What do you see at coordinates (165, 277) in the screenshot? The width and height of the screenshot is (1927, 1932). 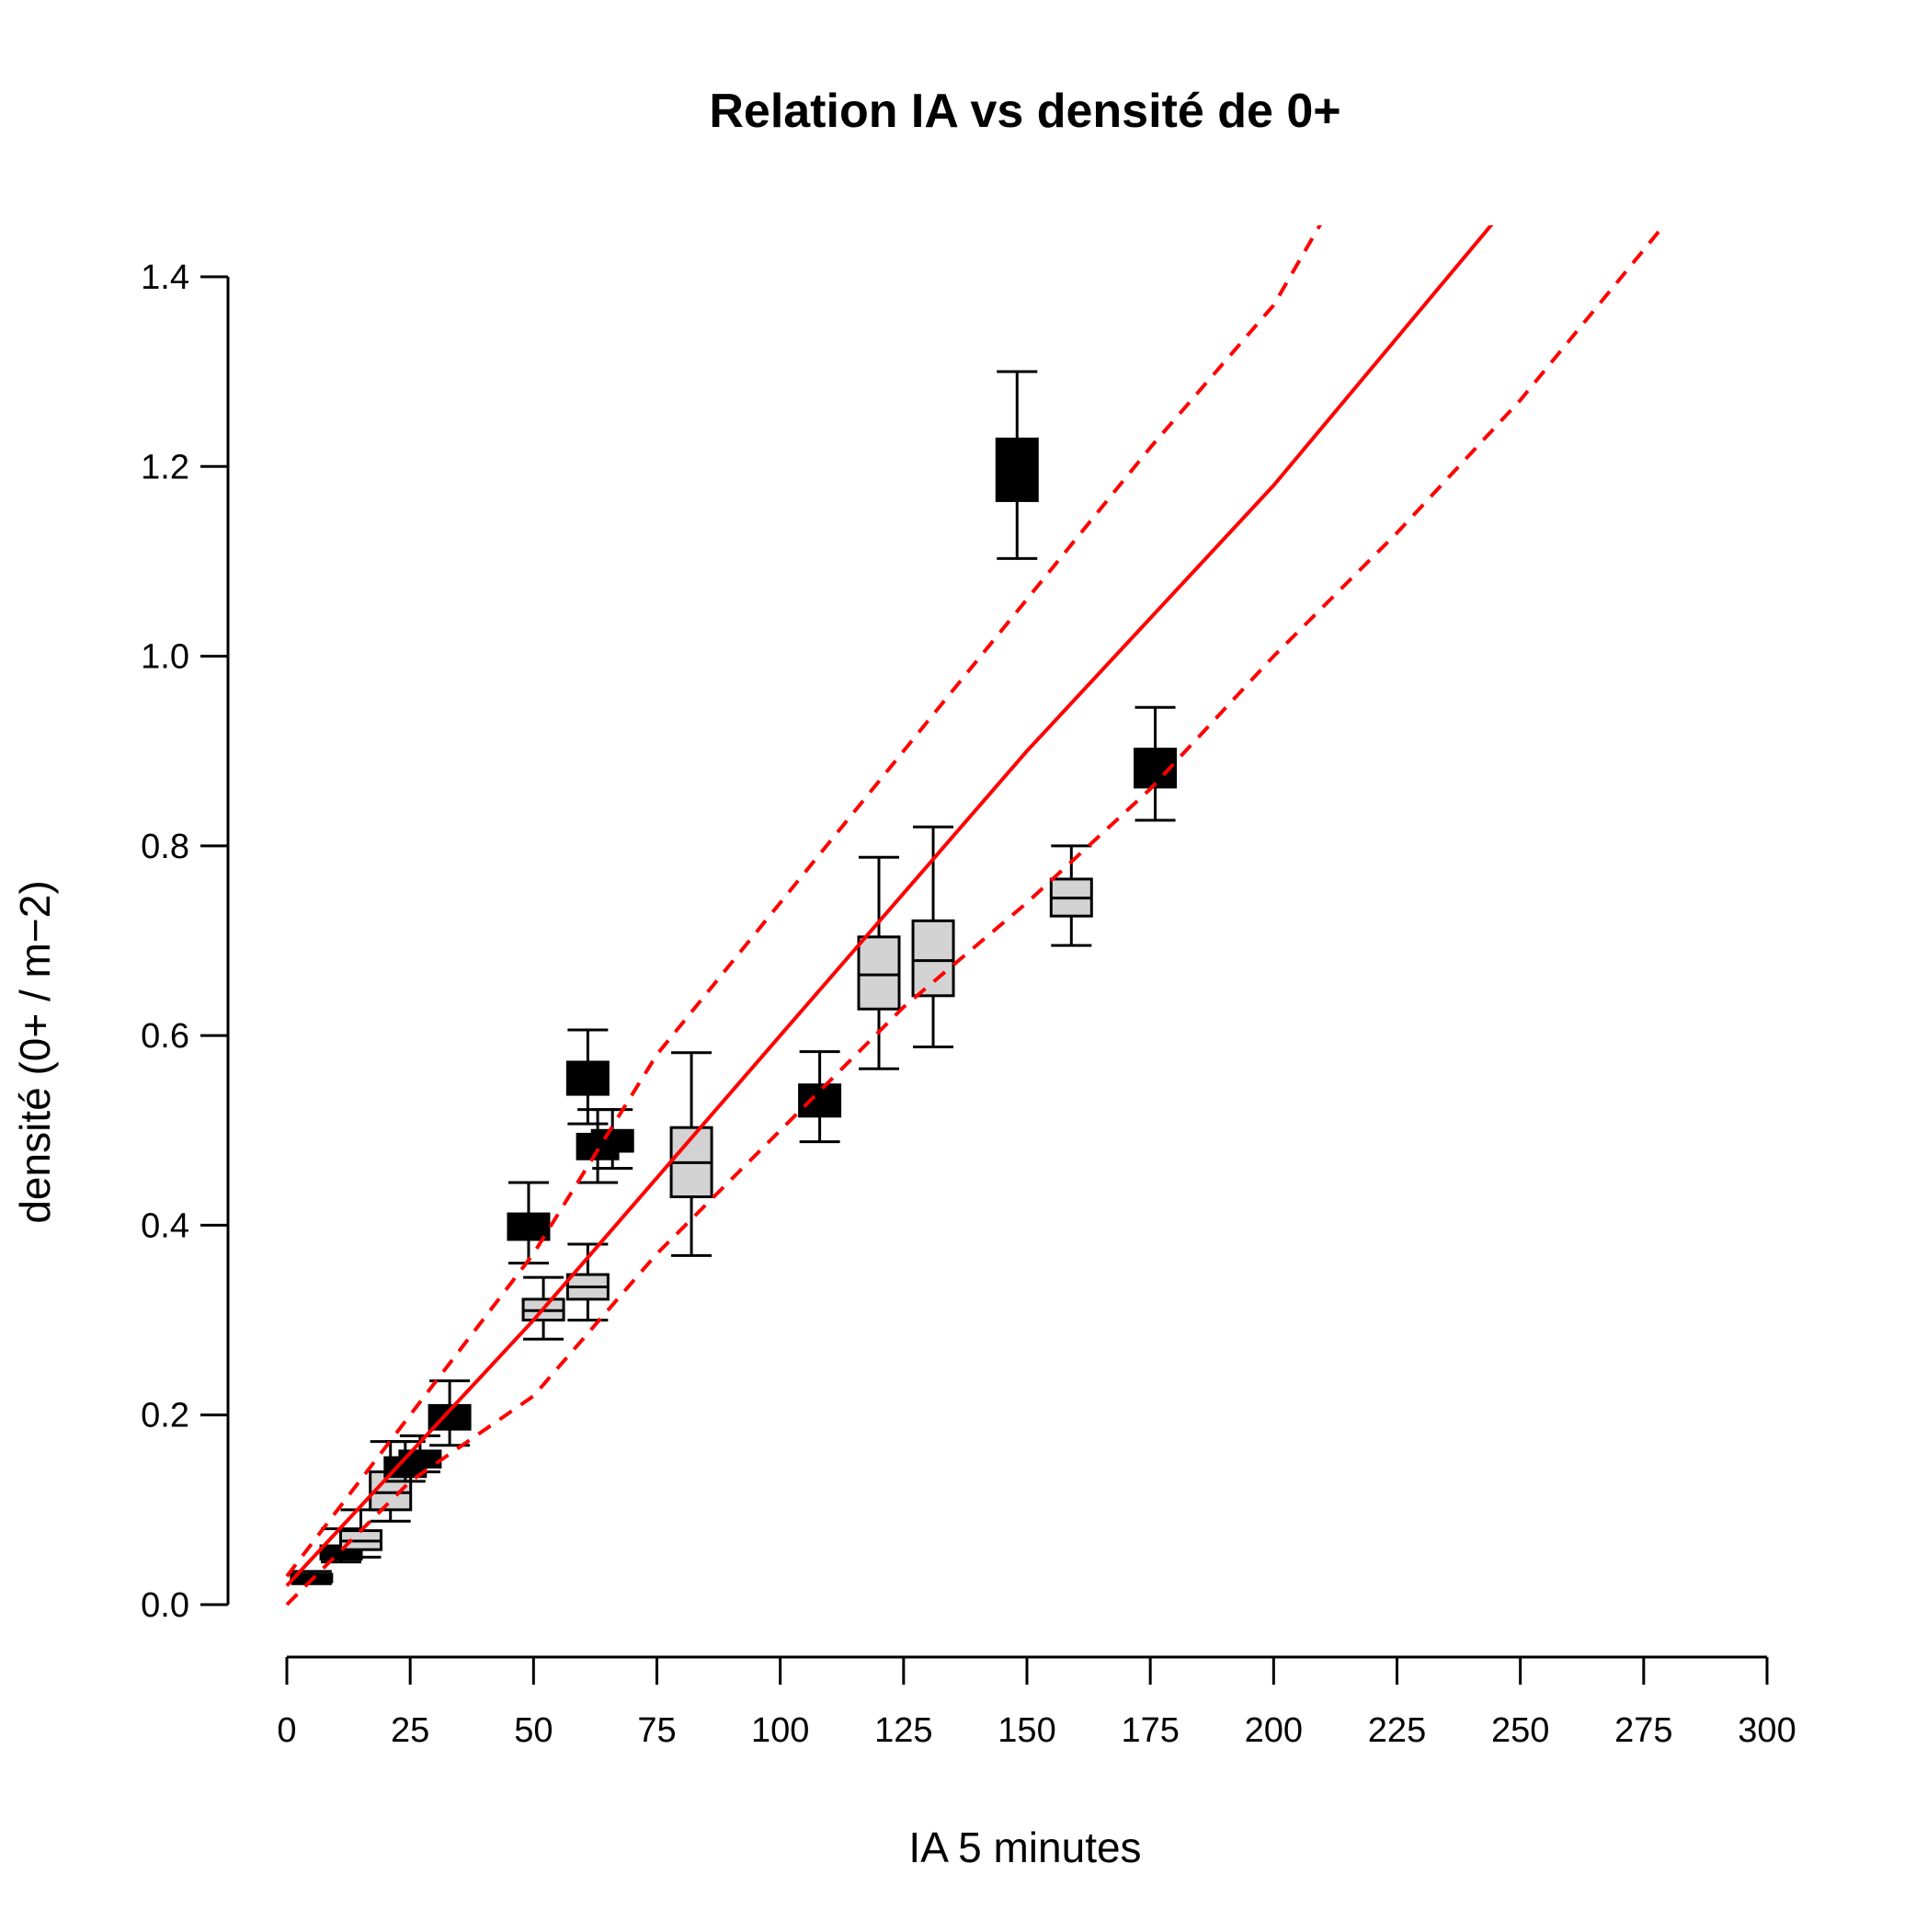 I see `y-tick-label: 1.4` at bounding box center [165, 277].